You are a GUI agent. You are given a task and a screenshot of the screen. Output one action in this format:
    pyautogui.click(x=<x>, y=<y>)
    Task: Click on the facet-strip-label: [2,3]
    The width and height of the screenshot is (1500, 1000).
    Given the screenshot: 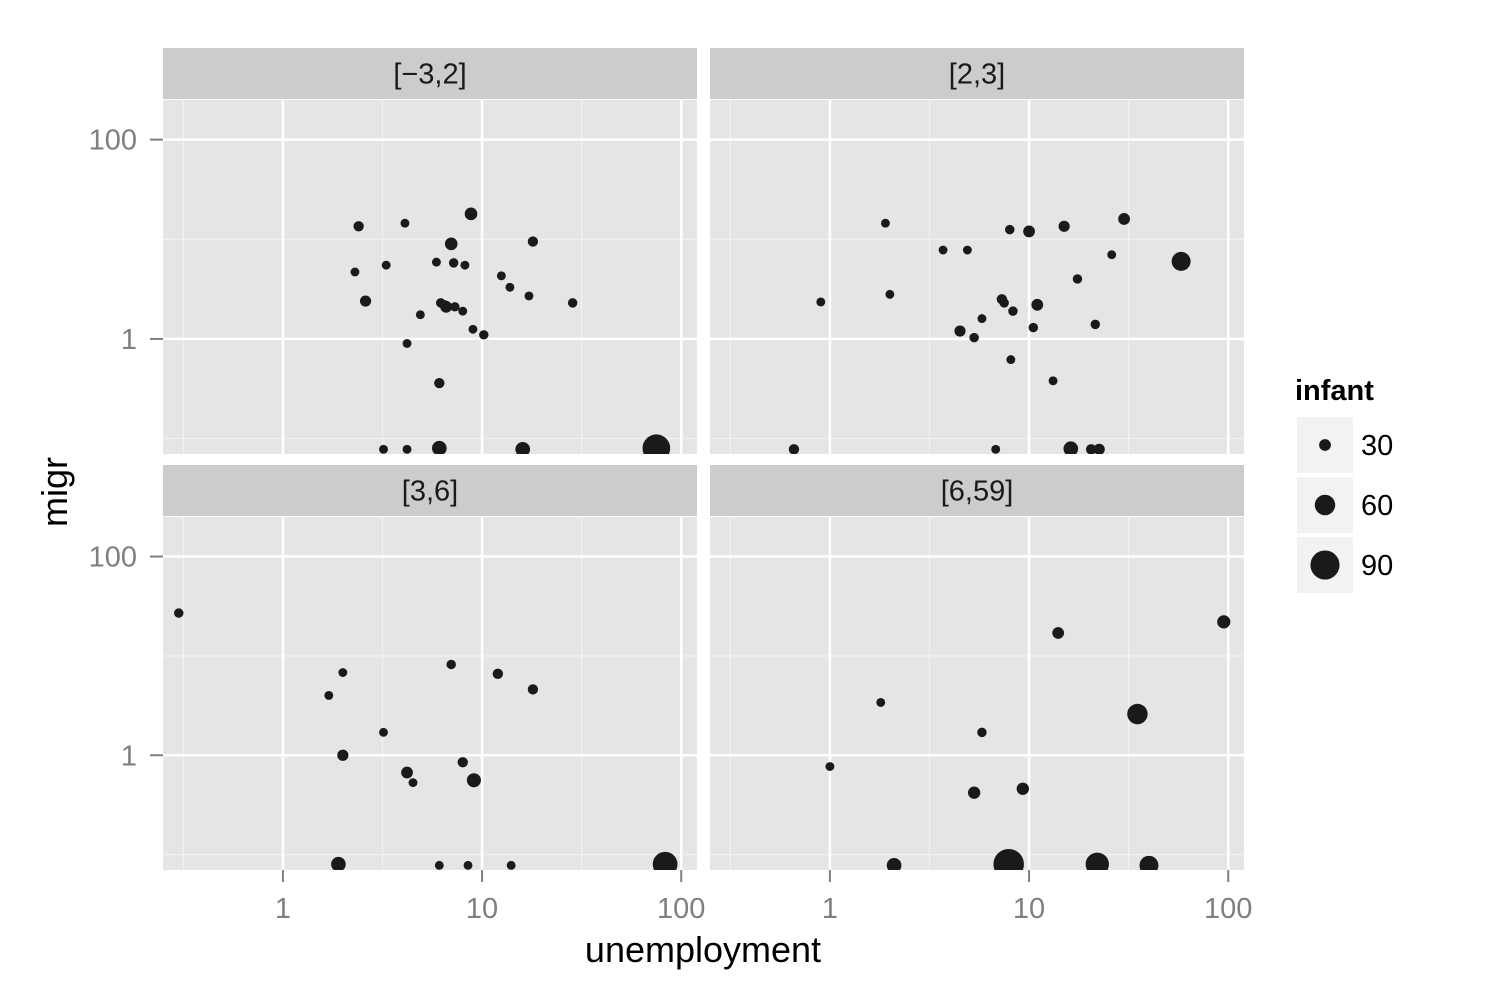 What is the action you would take?
    pyautogui.click(x=977, y=75)
    